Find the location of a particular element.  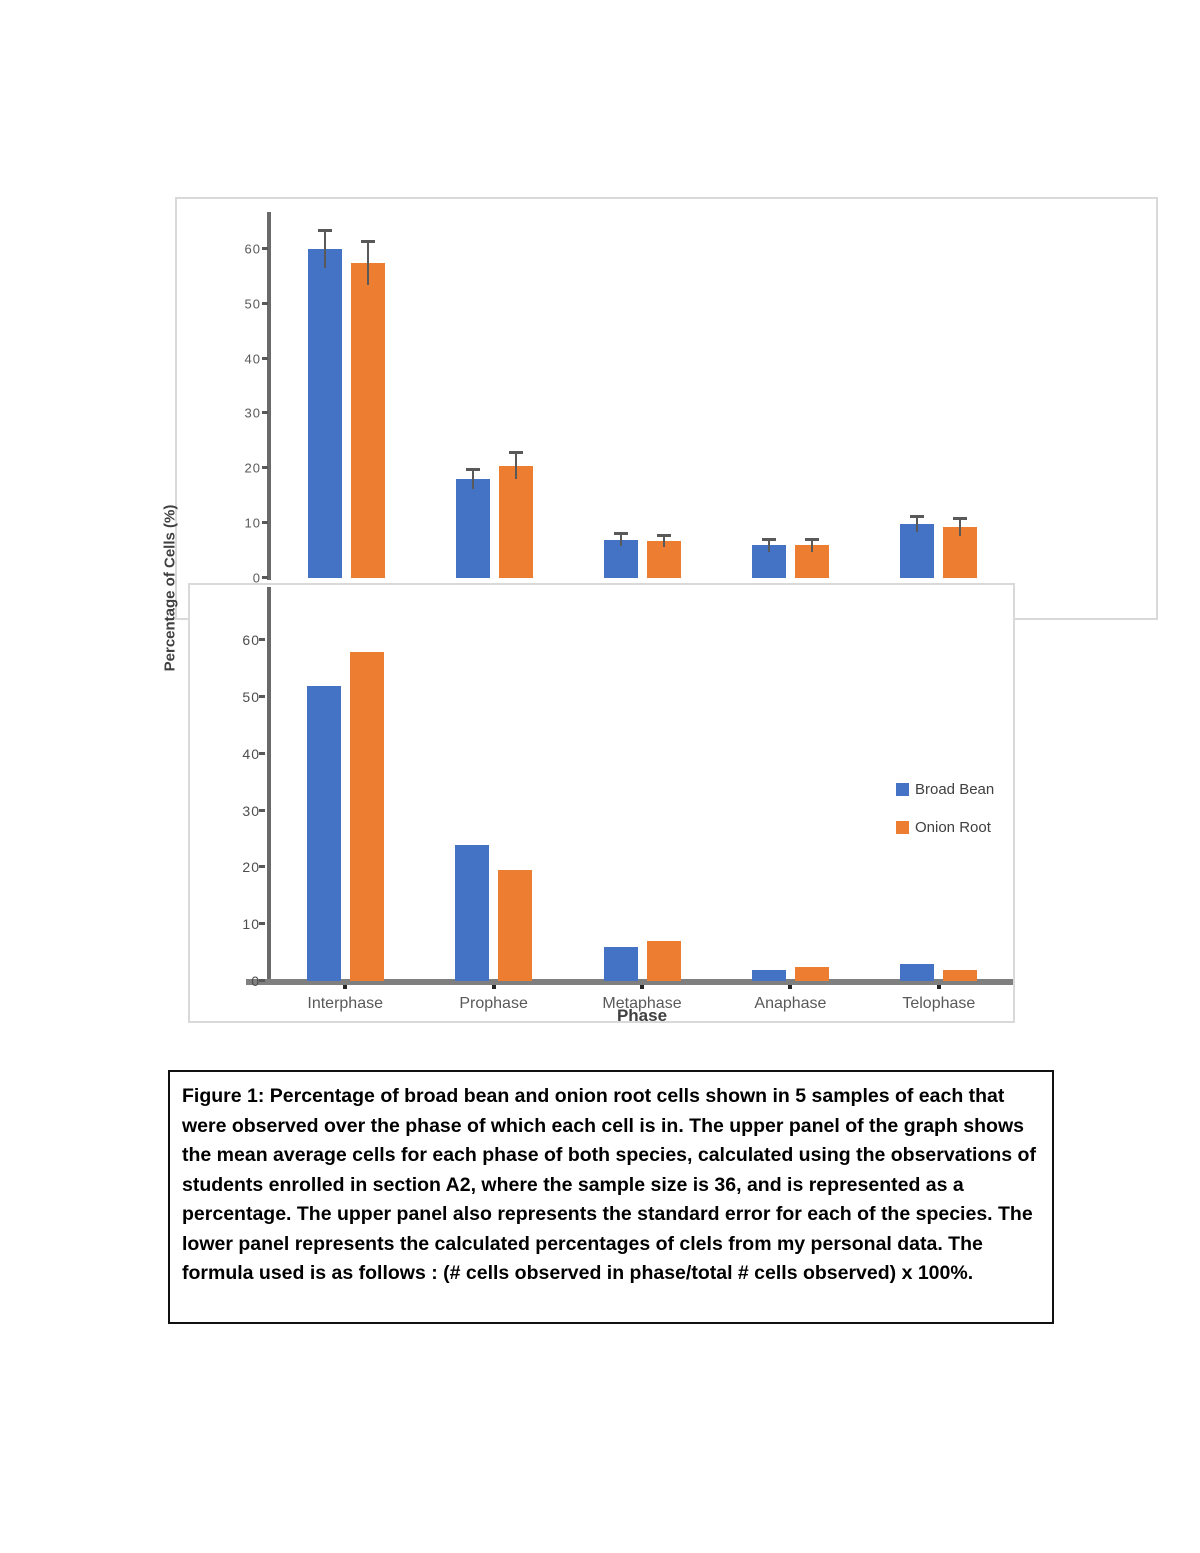

x-category-label-interphase: Interphase is located at coordinates (345, 1003).